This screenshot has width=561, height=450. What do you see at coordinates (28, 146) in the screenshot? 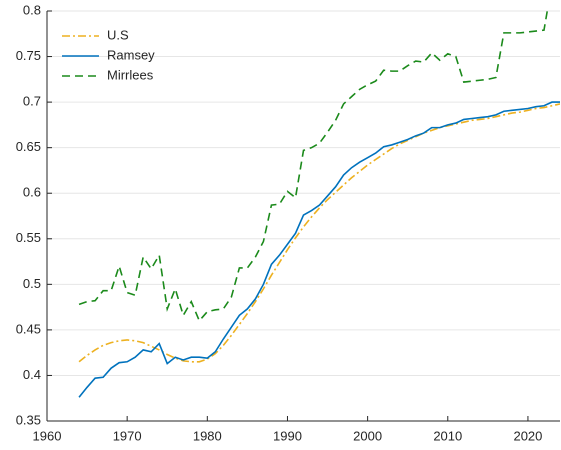
I see `y-tick-label: 0.65` at bounding box center [28, 146].